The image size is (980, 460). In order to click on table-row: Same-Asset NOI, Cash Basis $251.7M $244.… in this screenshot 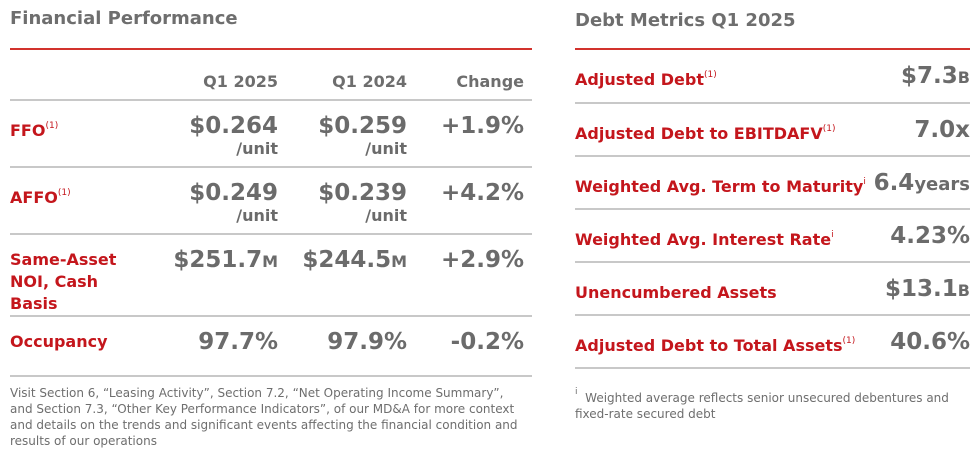, I will do `click(271, 275)`.